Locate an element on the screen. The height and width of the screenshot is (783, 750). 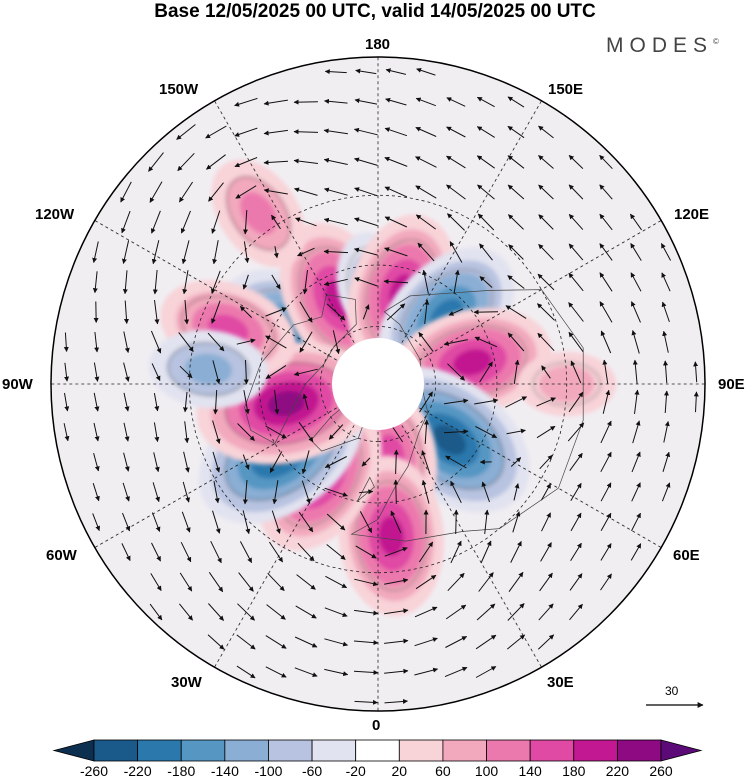
colorbar-tick-label: 100 is located at coordinates (486, 771).